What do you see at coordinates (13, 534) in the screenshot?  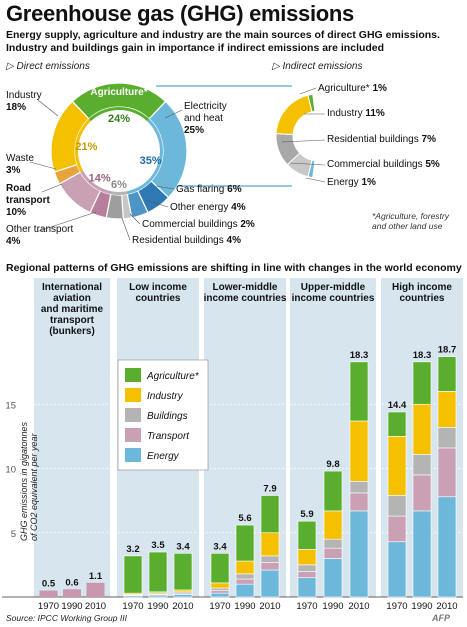 I see `ytick-5: 5` at bounding box center [13, 534].